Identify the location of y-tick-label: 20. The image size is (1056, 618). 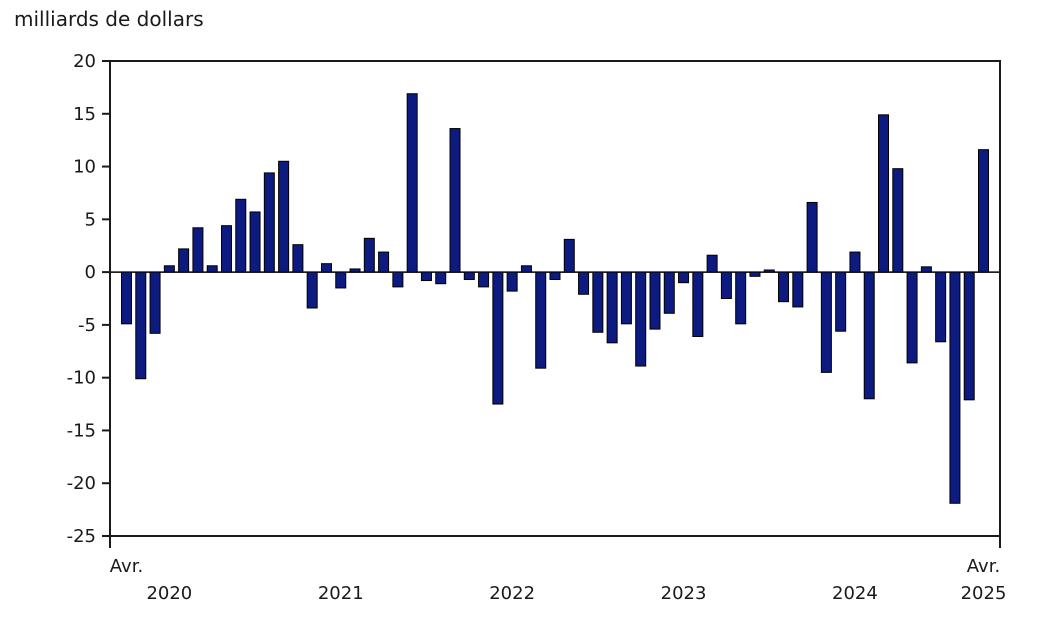
(84, 61).